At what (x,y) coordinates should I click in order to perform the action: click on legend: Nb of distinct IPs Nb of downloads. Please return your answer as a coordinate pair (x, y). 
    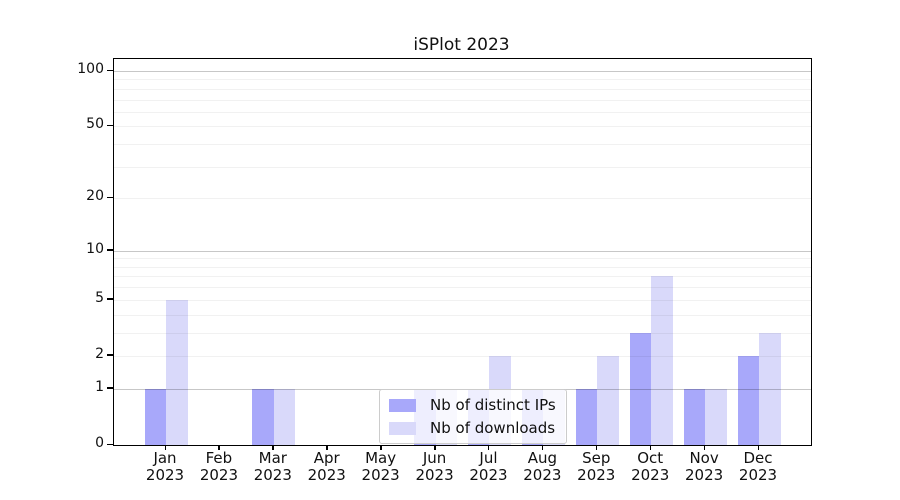
    Looking at the image, I should click on (473, 416).